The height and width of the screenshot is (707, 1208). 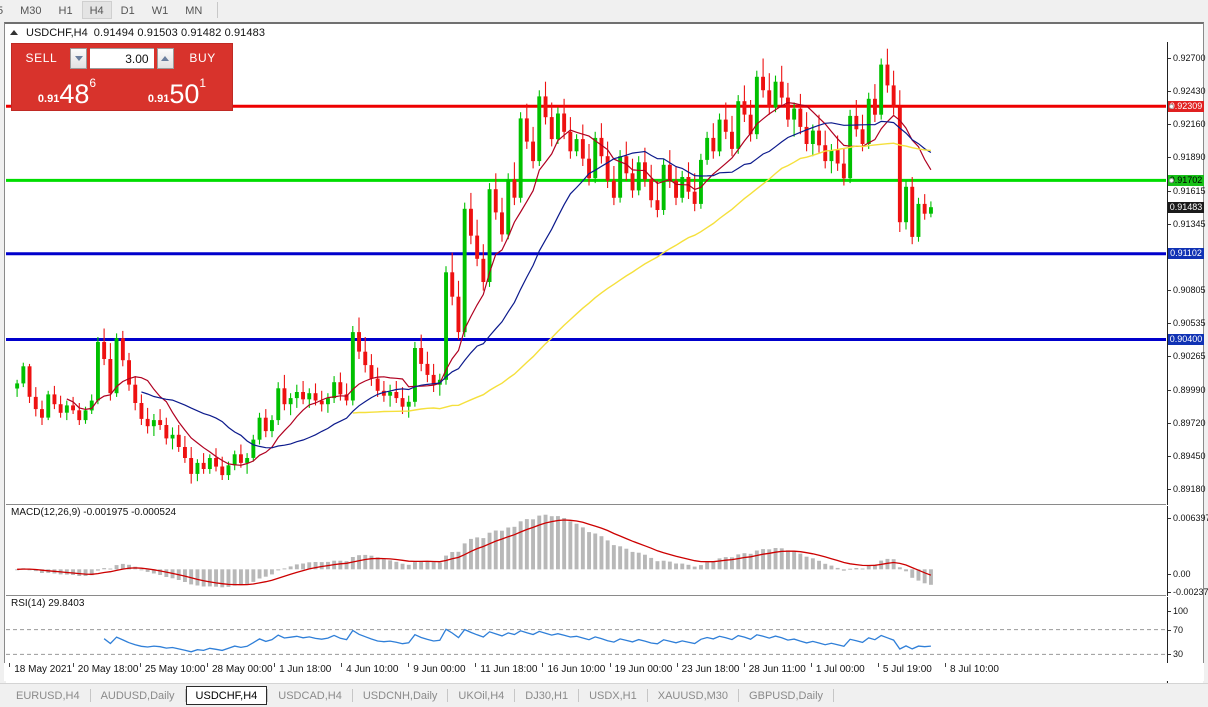 I want to click on price-scale-tick: 0.89180, so click(x=1187, y=489).